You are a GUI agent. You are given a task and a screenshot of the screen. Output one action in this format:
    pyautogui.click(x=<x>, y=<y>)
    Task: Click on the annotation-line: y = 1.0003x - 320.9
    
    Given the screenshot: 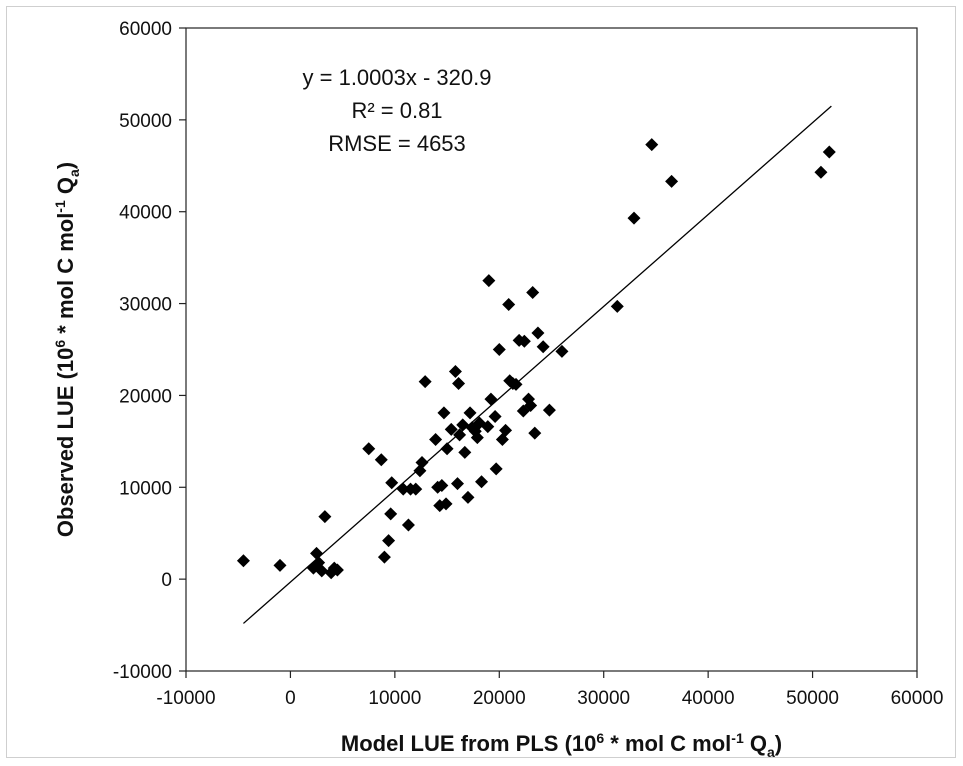 What is the action you would take?
    pyautogui.click(x=397, y=77)
    